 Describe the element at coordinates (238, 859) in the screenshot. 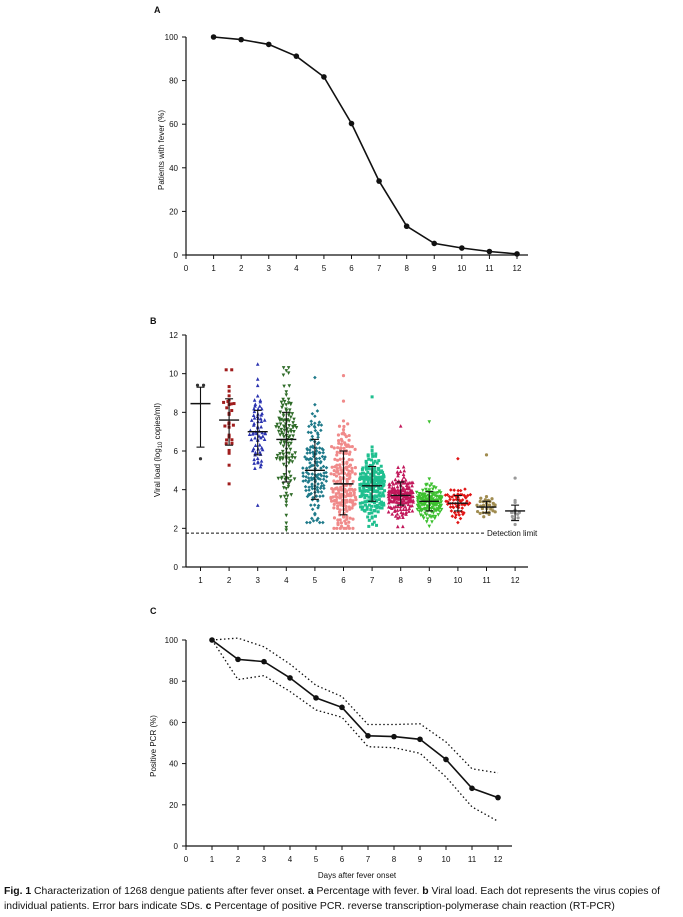

I see `panel-c-x-tick-label: 2` at that location.